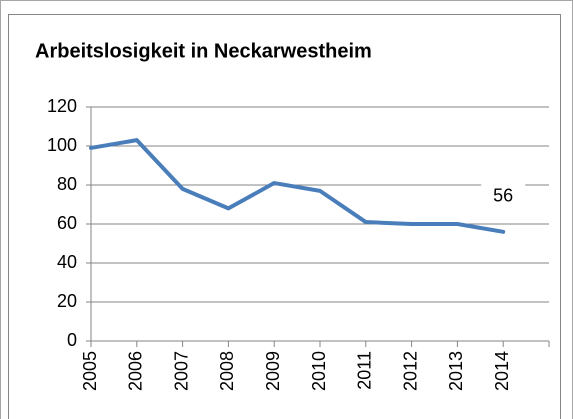  Describe the element at coordinates (273, 371) in the screenshot. I see `x-tick-label: 2009` at that location.